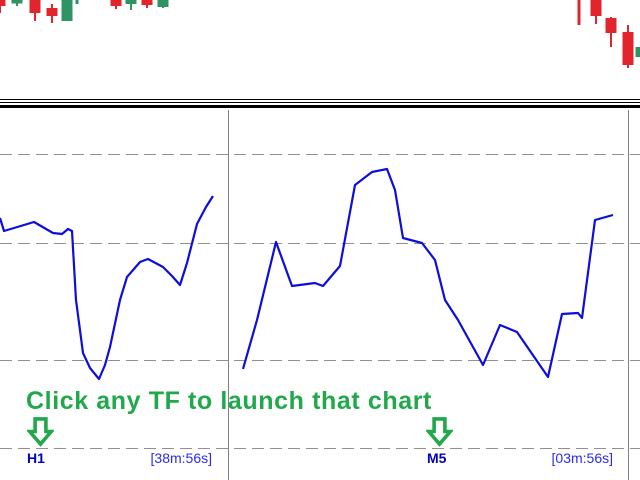 The image size is (640, 480). Describe the element at coordinates (40, 431) in the screenshot. I see `down-arrow-icon-h1` at that location.